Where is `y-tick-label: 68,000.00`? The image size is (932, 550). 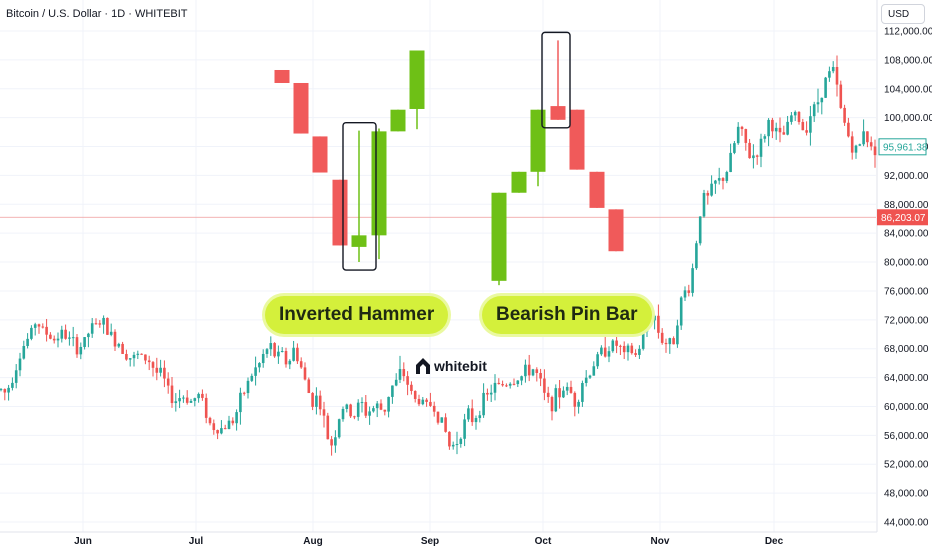 y-tick-label: 68,000.00 is located at coordinates (906, 349).